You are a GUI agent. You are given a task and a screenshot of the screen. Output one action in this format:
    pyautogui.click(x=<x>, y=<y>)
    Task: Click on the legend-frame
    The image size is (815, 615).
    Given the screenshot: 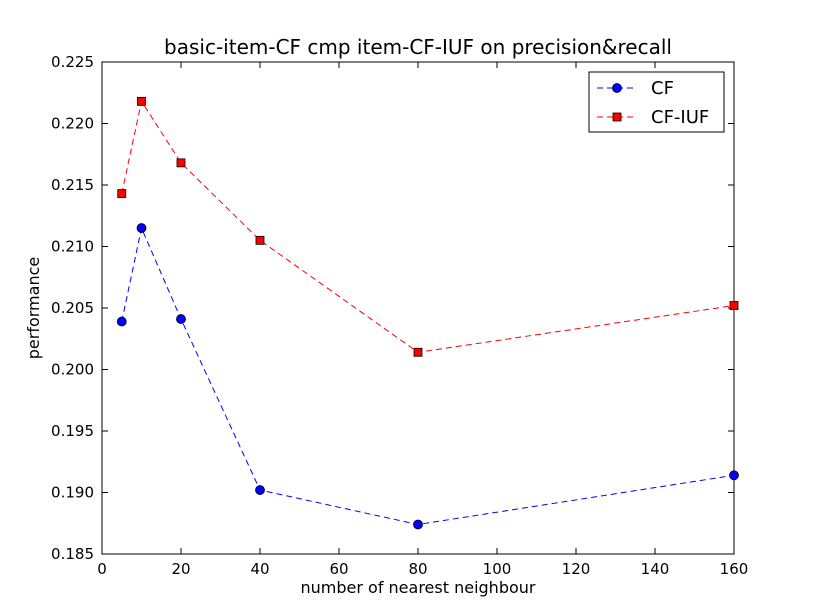 What is the action you would take?
    pyautogui.click(x=656, y=102)
    